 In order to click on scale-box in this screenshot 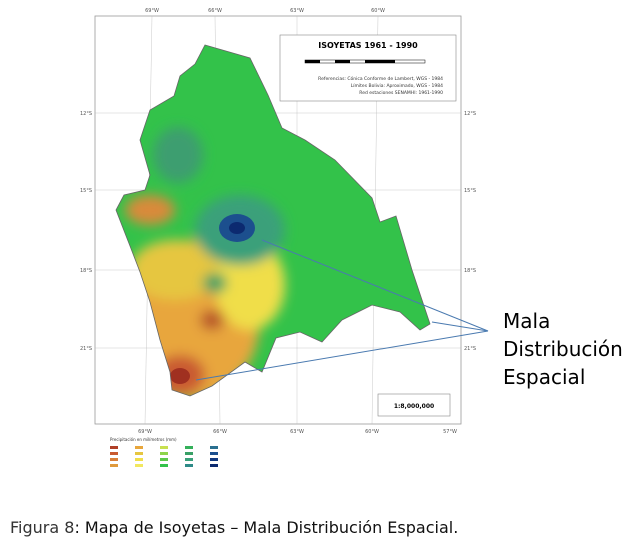, I will do `click(414, 405)`.